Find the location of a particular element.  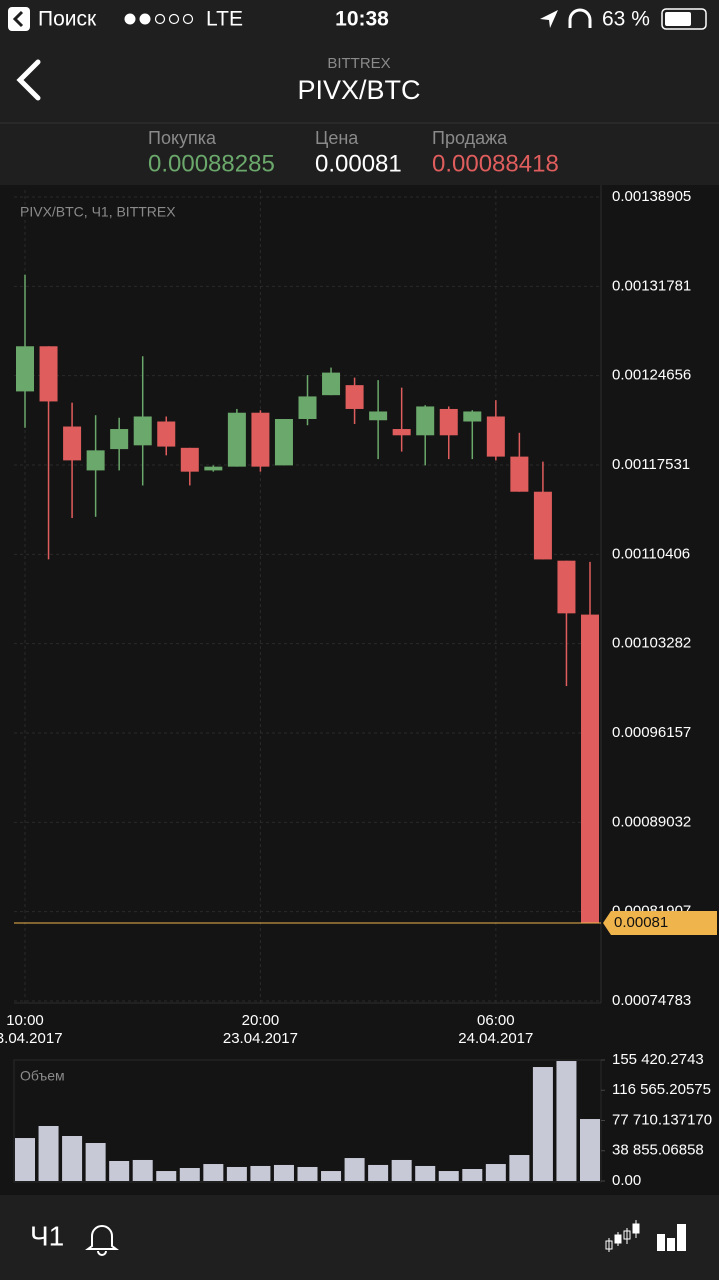

last-price-label: 0.00081 is located at coordinates (641, 922).